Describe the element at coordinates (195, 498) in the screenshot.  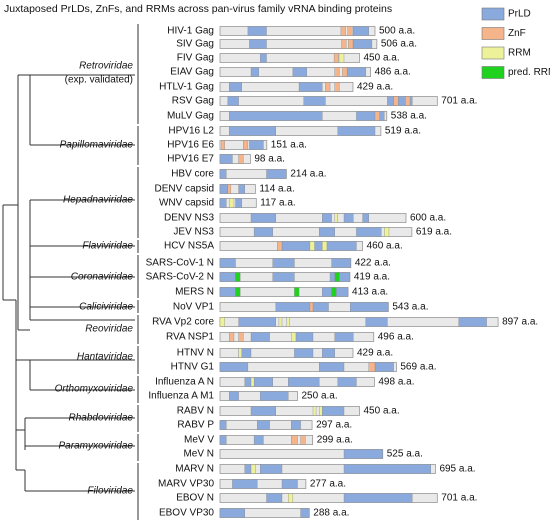
I see `protein-name: EBOV N` at that location.